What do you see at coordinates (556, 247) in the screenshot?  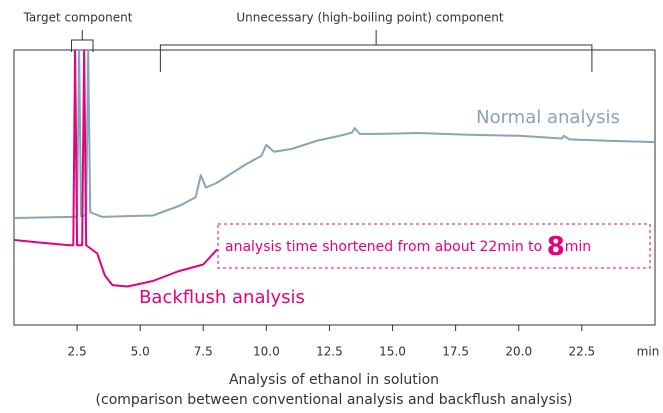 I see `note-emphasis: 8` at bounding box center [556, 247].